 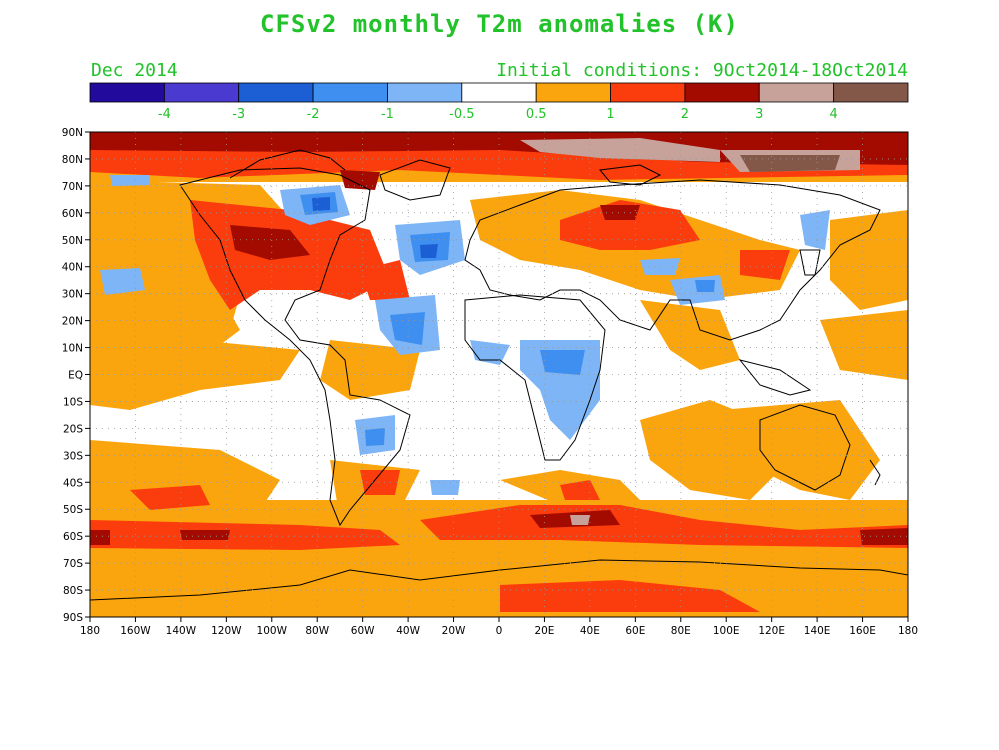 What do you see at coordinates (544, 631) in the screenshot?
I see `lon-tick-label: 20E` at bounding box center [544, 631].